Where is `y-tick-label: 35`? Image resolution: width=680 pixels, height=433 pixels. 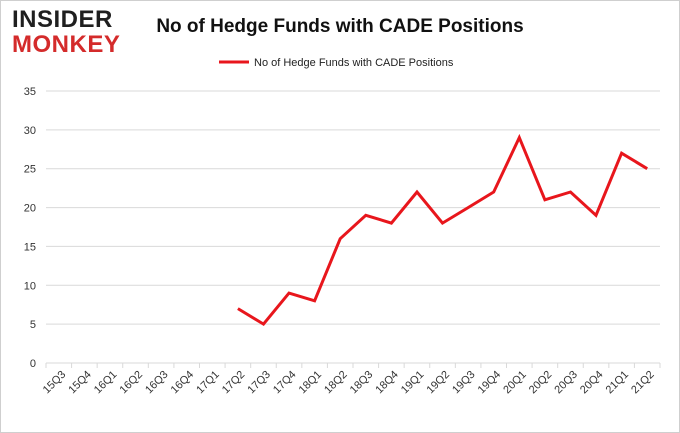
y-tick-label: 35 is located at coordinates (30, 92).